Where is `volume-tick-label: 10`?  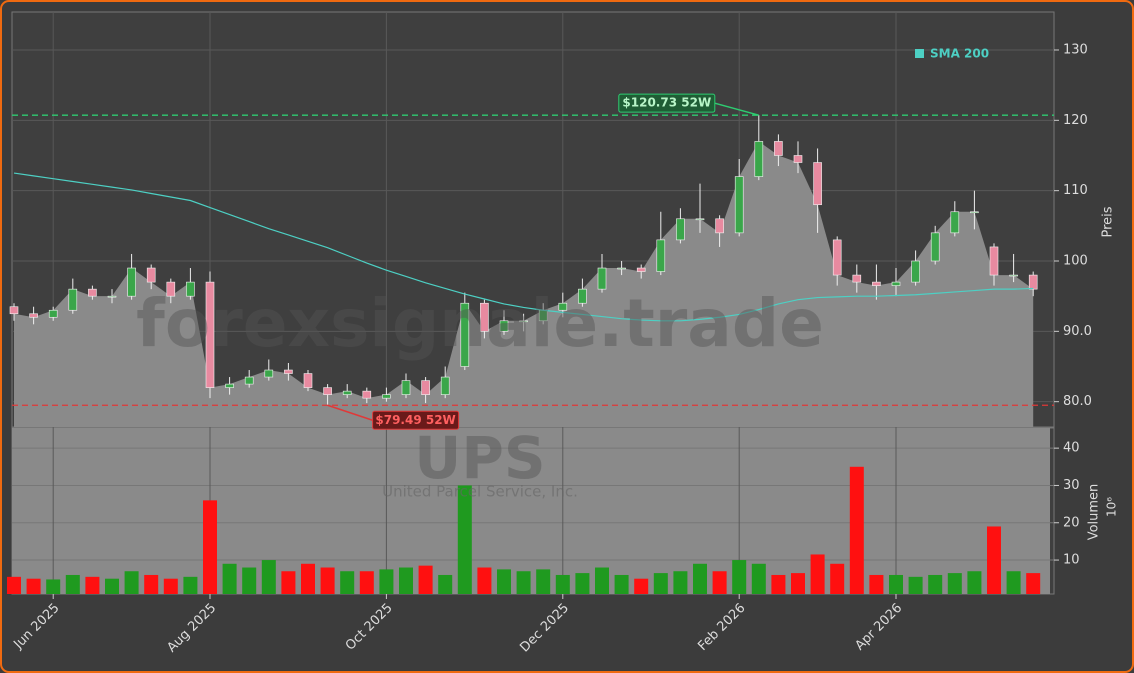 volume-tick-label: 10 is located at coordinates (1071, 560).